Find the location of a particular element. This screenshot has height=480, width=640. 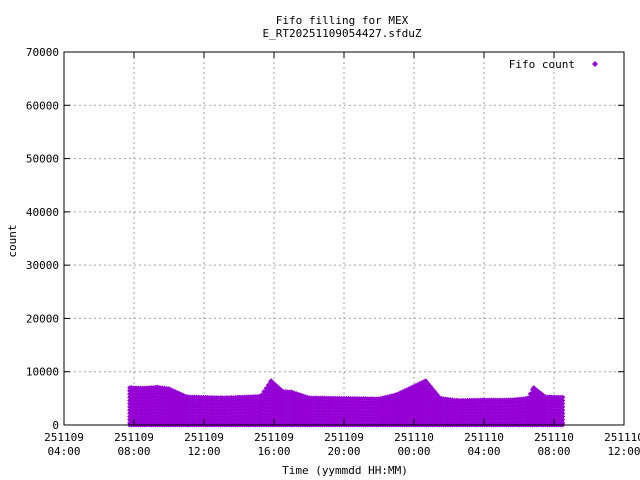

y-tick-label: 70000 is located at coordinates (42, 52).